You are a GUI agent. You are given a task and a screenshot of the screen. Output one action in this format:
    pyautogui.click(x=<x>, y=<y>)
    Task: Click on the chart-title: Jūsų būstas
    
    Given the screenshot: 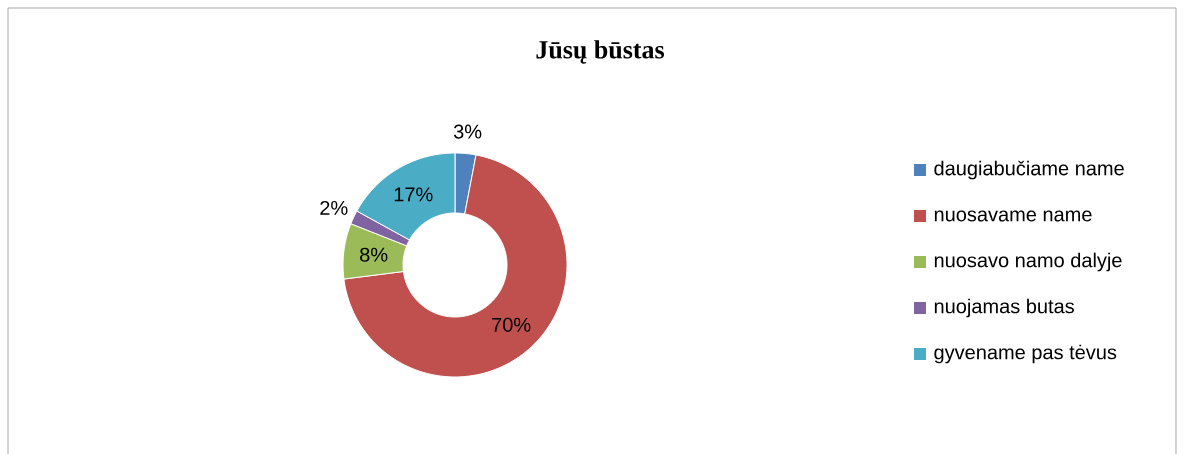 What is the action you would take?
    pyautogui.click(x=600, y=52)
    